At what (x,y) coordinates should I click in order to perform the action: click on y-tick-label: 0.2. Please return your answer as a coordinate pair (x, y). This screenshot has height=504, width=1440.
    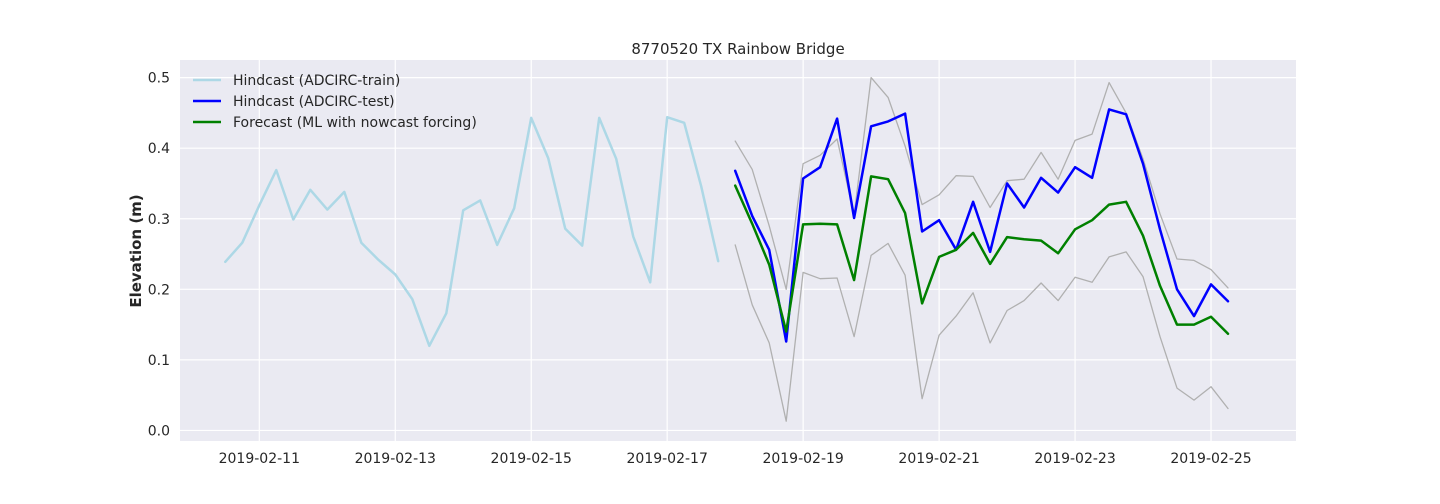
    Looking at the image, I should click on (159, 290).